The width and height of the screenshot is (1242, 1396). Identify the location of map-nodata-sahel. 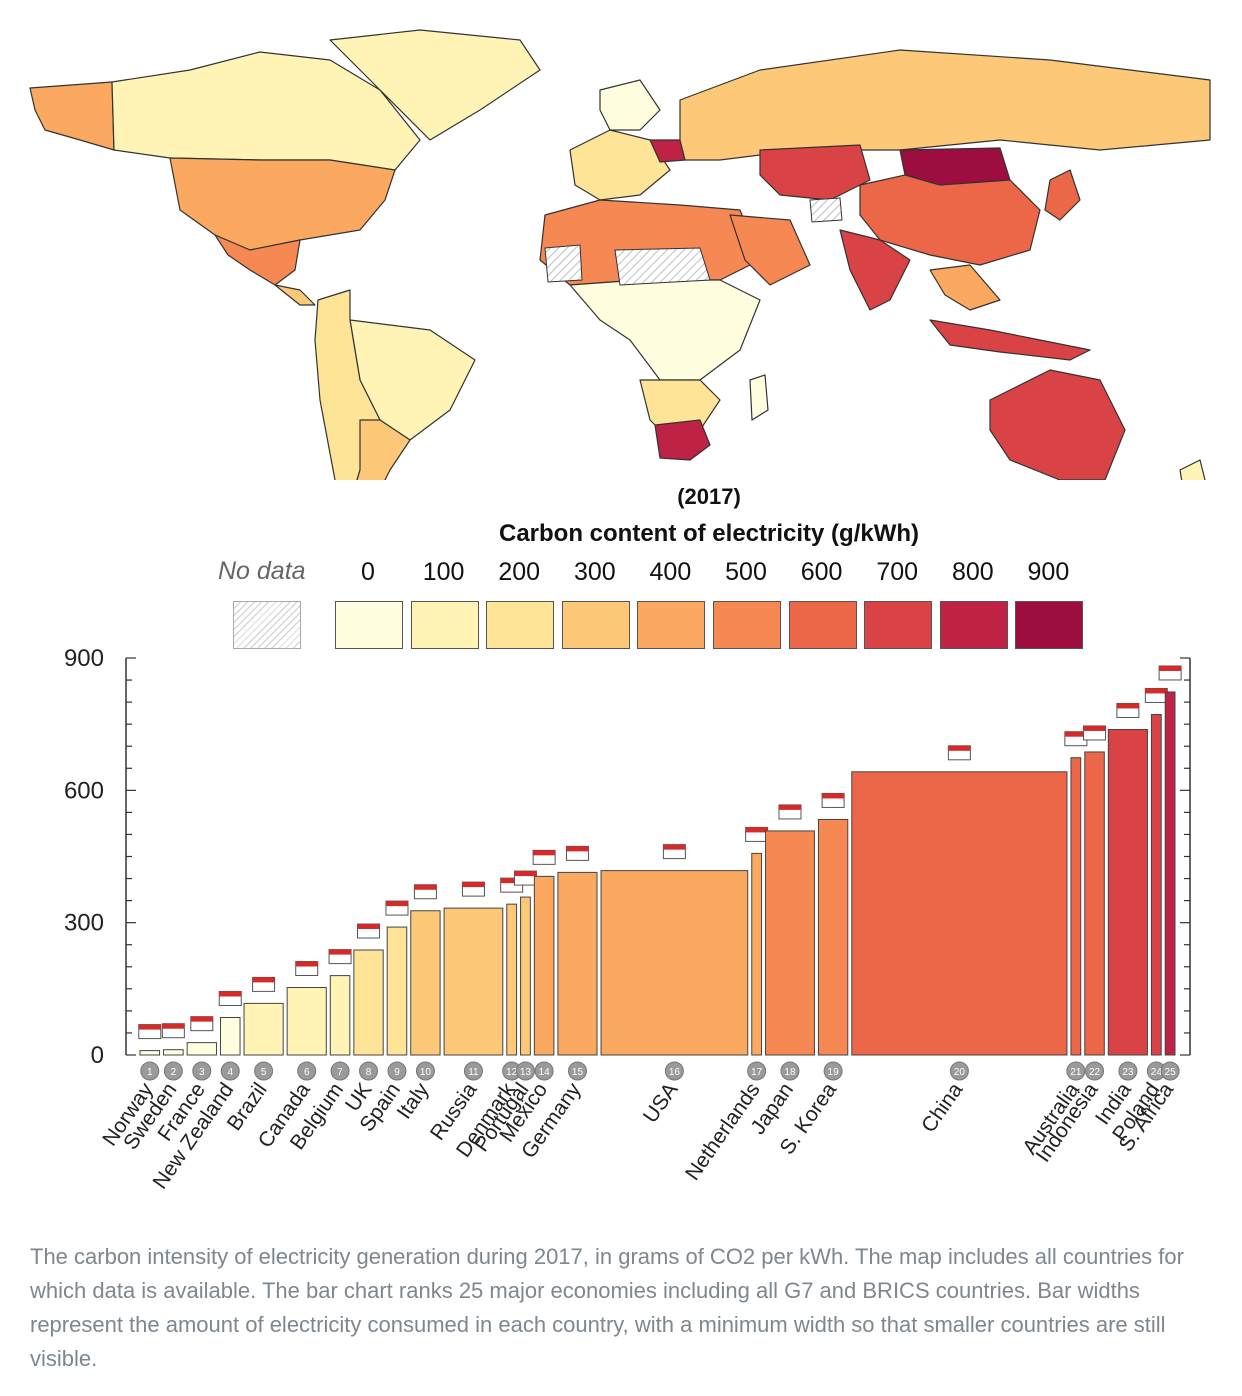
(662, 266).